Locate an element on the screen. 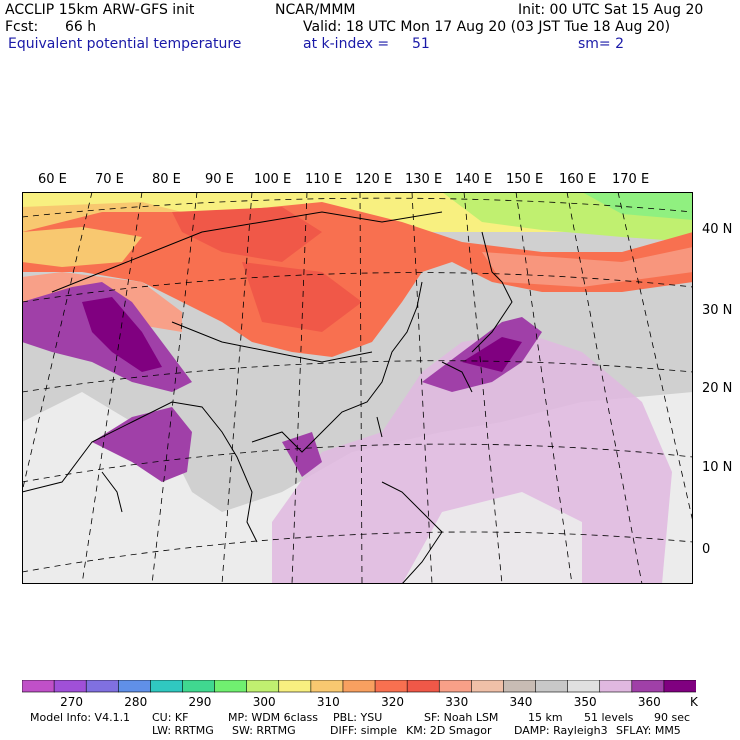 Image resolution: width=740 pixels, height=740 pixels. colorbar-label: 280 is located at coordinates (136, 702).